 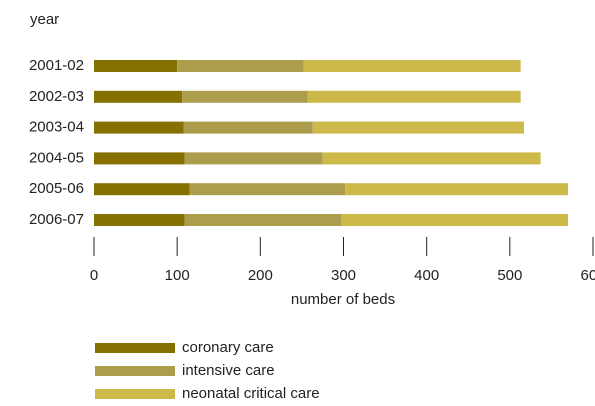 I want to click on x-tick-label: 0, so click(x=94, y=275).